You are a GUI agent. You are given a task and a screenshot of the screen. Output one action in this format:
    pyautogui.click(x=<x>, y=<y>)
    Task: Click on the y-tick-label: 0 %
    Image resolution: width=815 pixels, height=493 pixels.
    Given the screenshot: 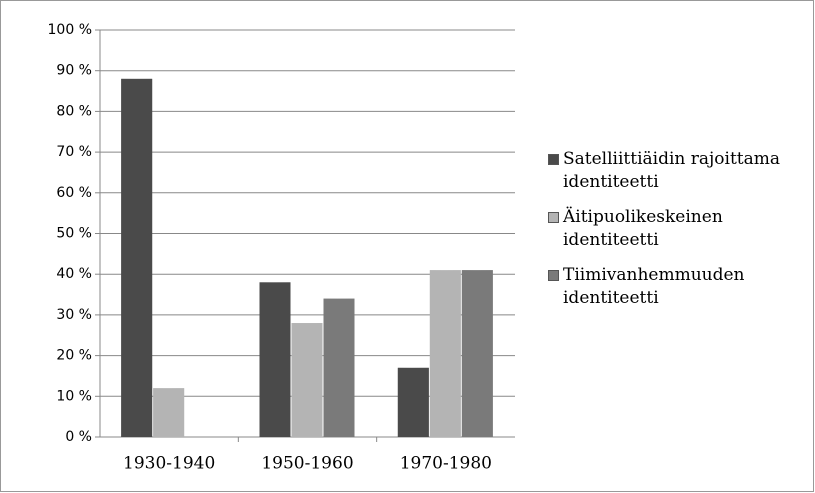 What is the action you would take?
    pyautogui.click(x=78, y=437)
    